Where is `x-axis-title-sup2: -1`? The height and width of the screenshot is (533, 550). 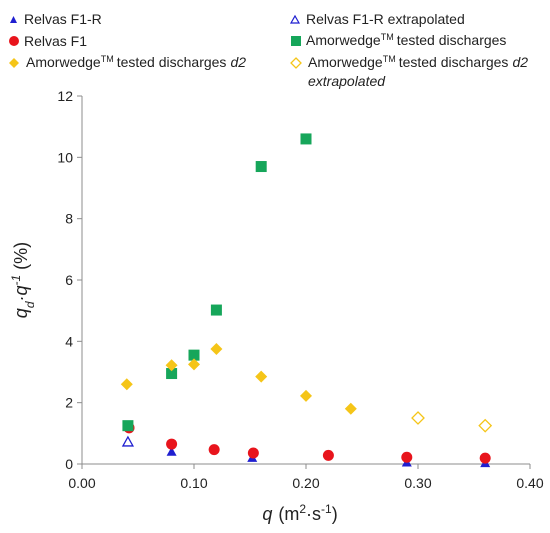
x-axis-title-sup2: -1 is located at coordinates (326, 509).